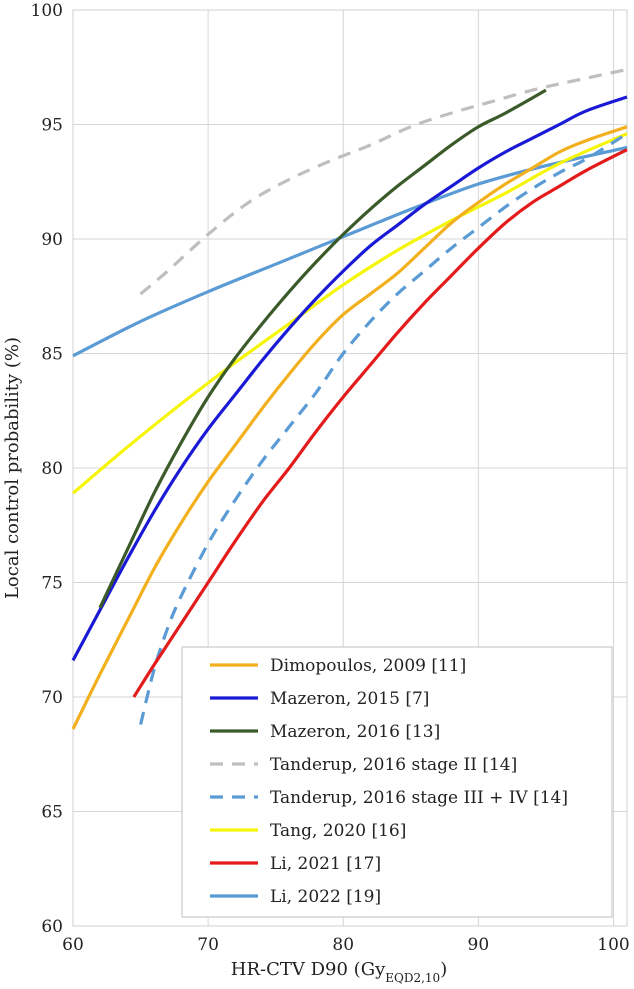 Image resolution: width=634 pixels, height=989 pixels. I want to click on legend-entry-7: Li, 2022 [19], so click(325, 897).